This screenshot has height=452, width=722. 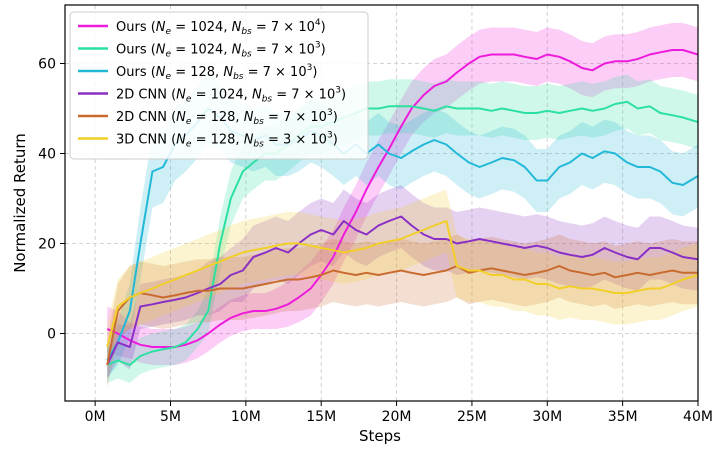 I want to click on legend-entry: 2D CNN (Ne = 1024, Nbs = 7 × 103), so click(x=231, y=95).